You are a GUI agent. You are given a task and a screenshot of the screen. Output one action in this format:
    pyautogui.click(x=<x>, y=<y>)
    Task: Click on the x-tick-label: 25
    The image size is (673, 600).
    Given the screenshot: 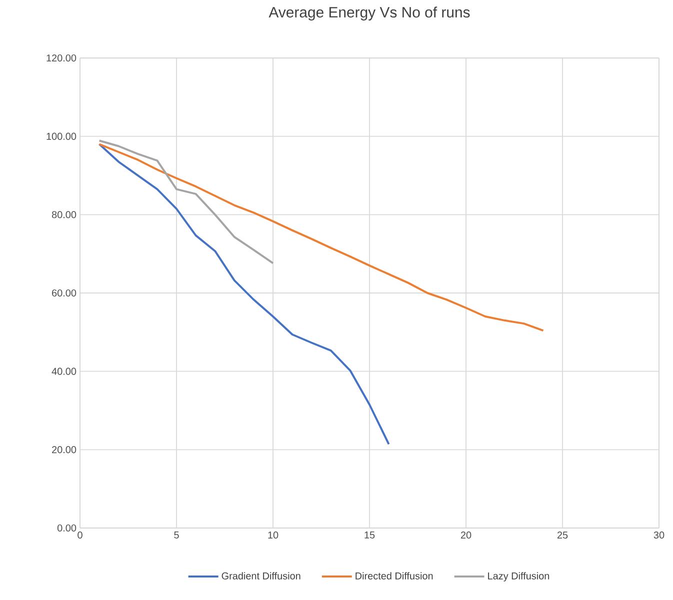 What is the action you would take?
    pyautogui.click(x=562, y=535)
    